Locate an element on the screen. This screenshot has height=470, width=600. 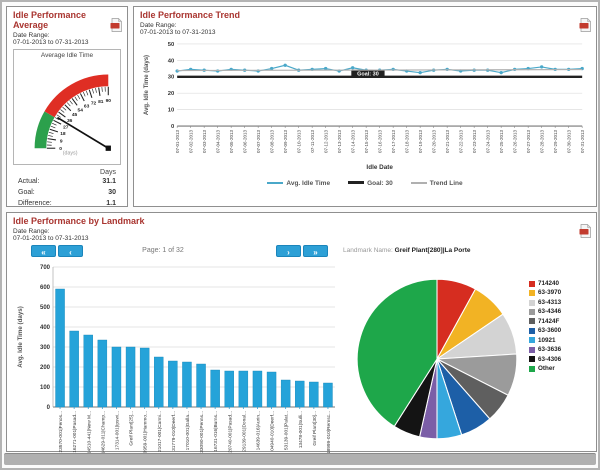
svg-text: 07-07-2013 is located at coordinates (258, 142).